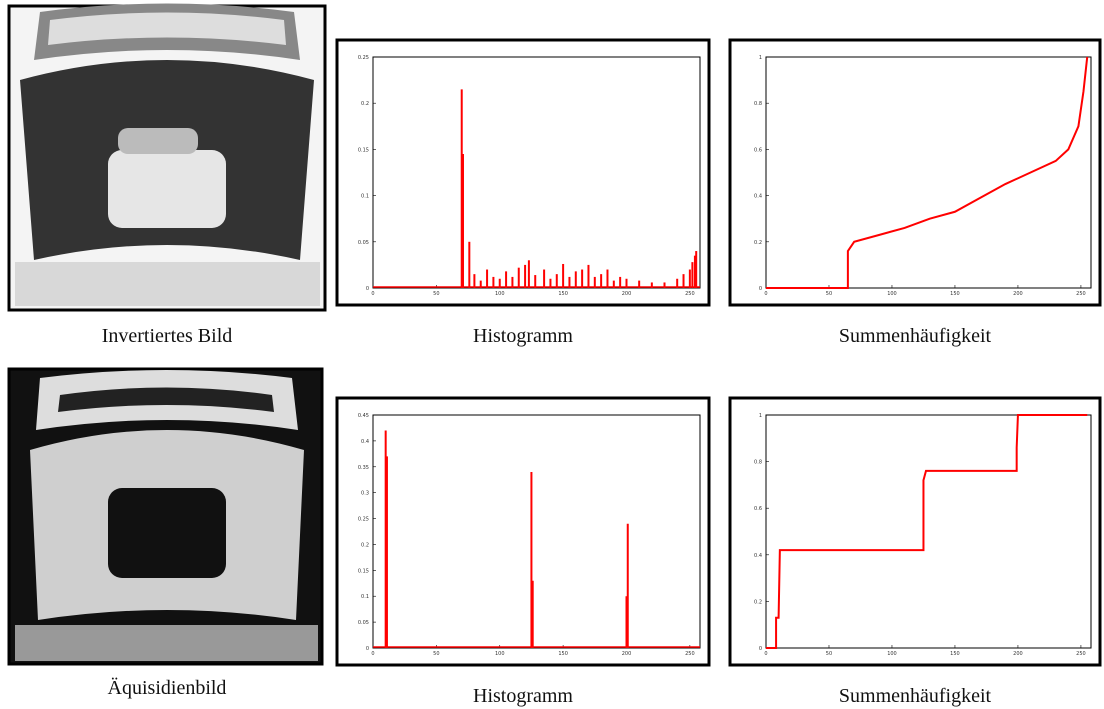 The image size is (1104, 709). Describe the element at coordinates (165, 516) in the screenshot. I see `photo-equidensity` at that location.